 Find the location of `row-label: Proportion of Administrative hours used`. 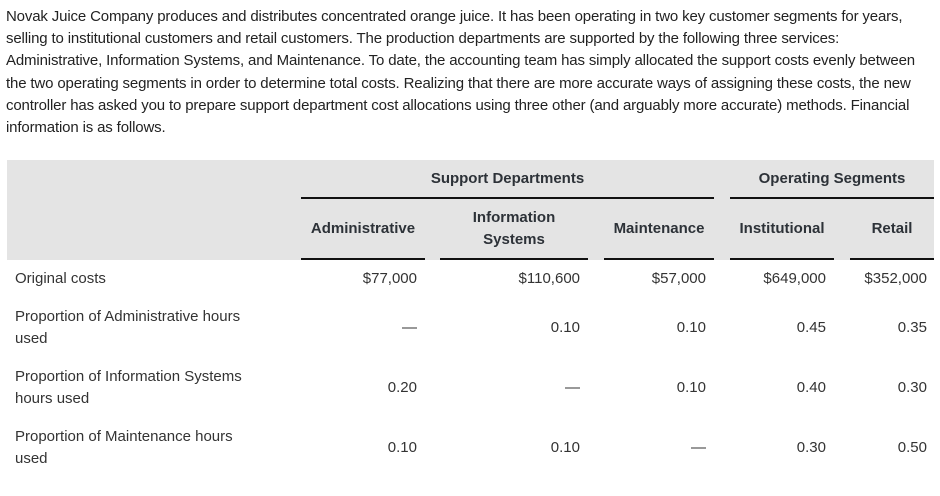

row-label: Proportion of Administrative hours used is located at coordinates (145, 328).